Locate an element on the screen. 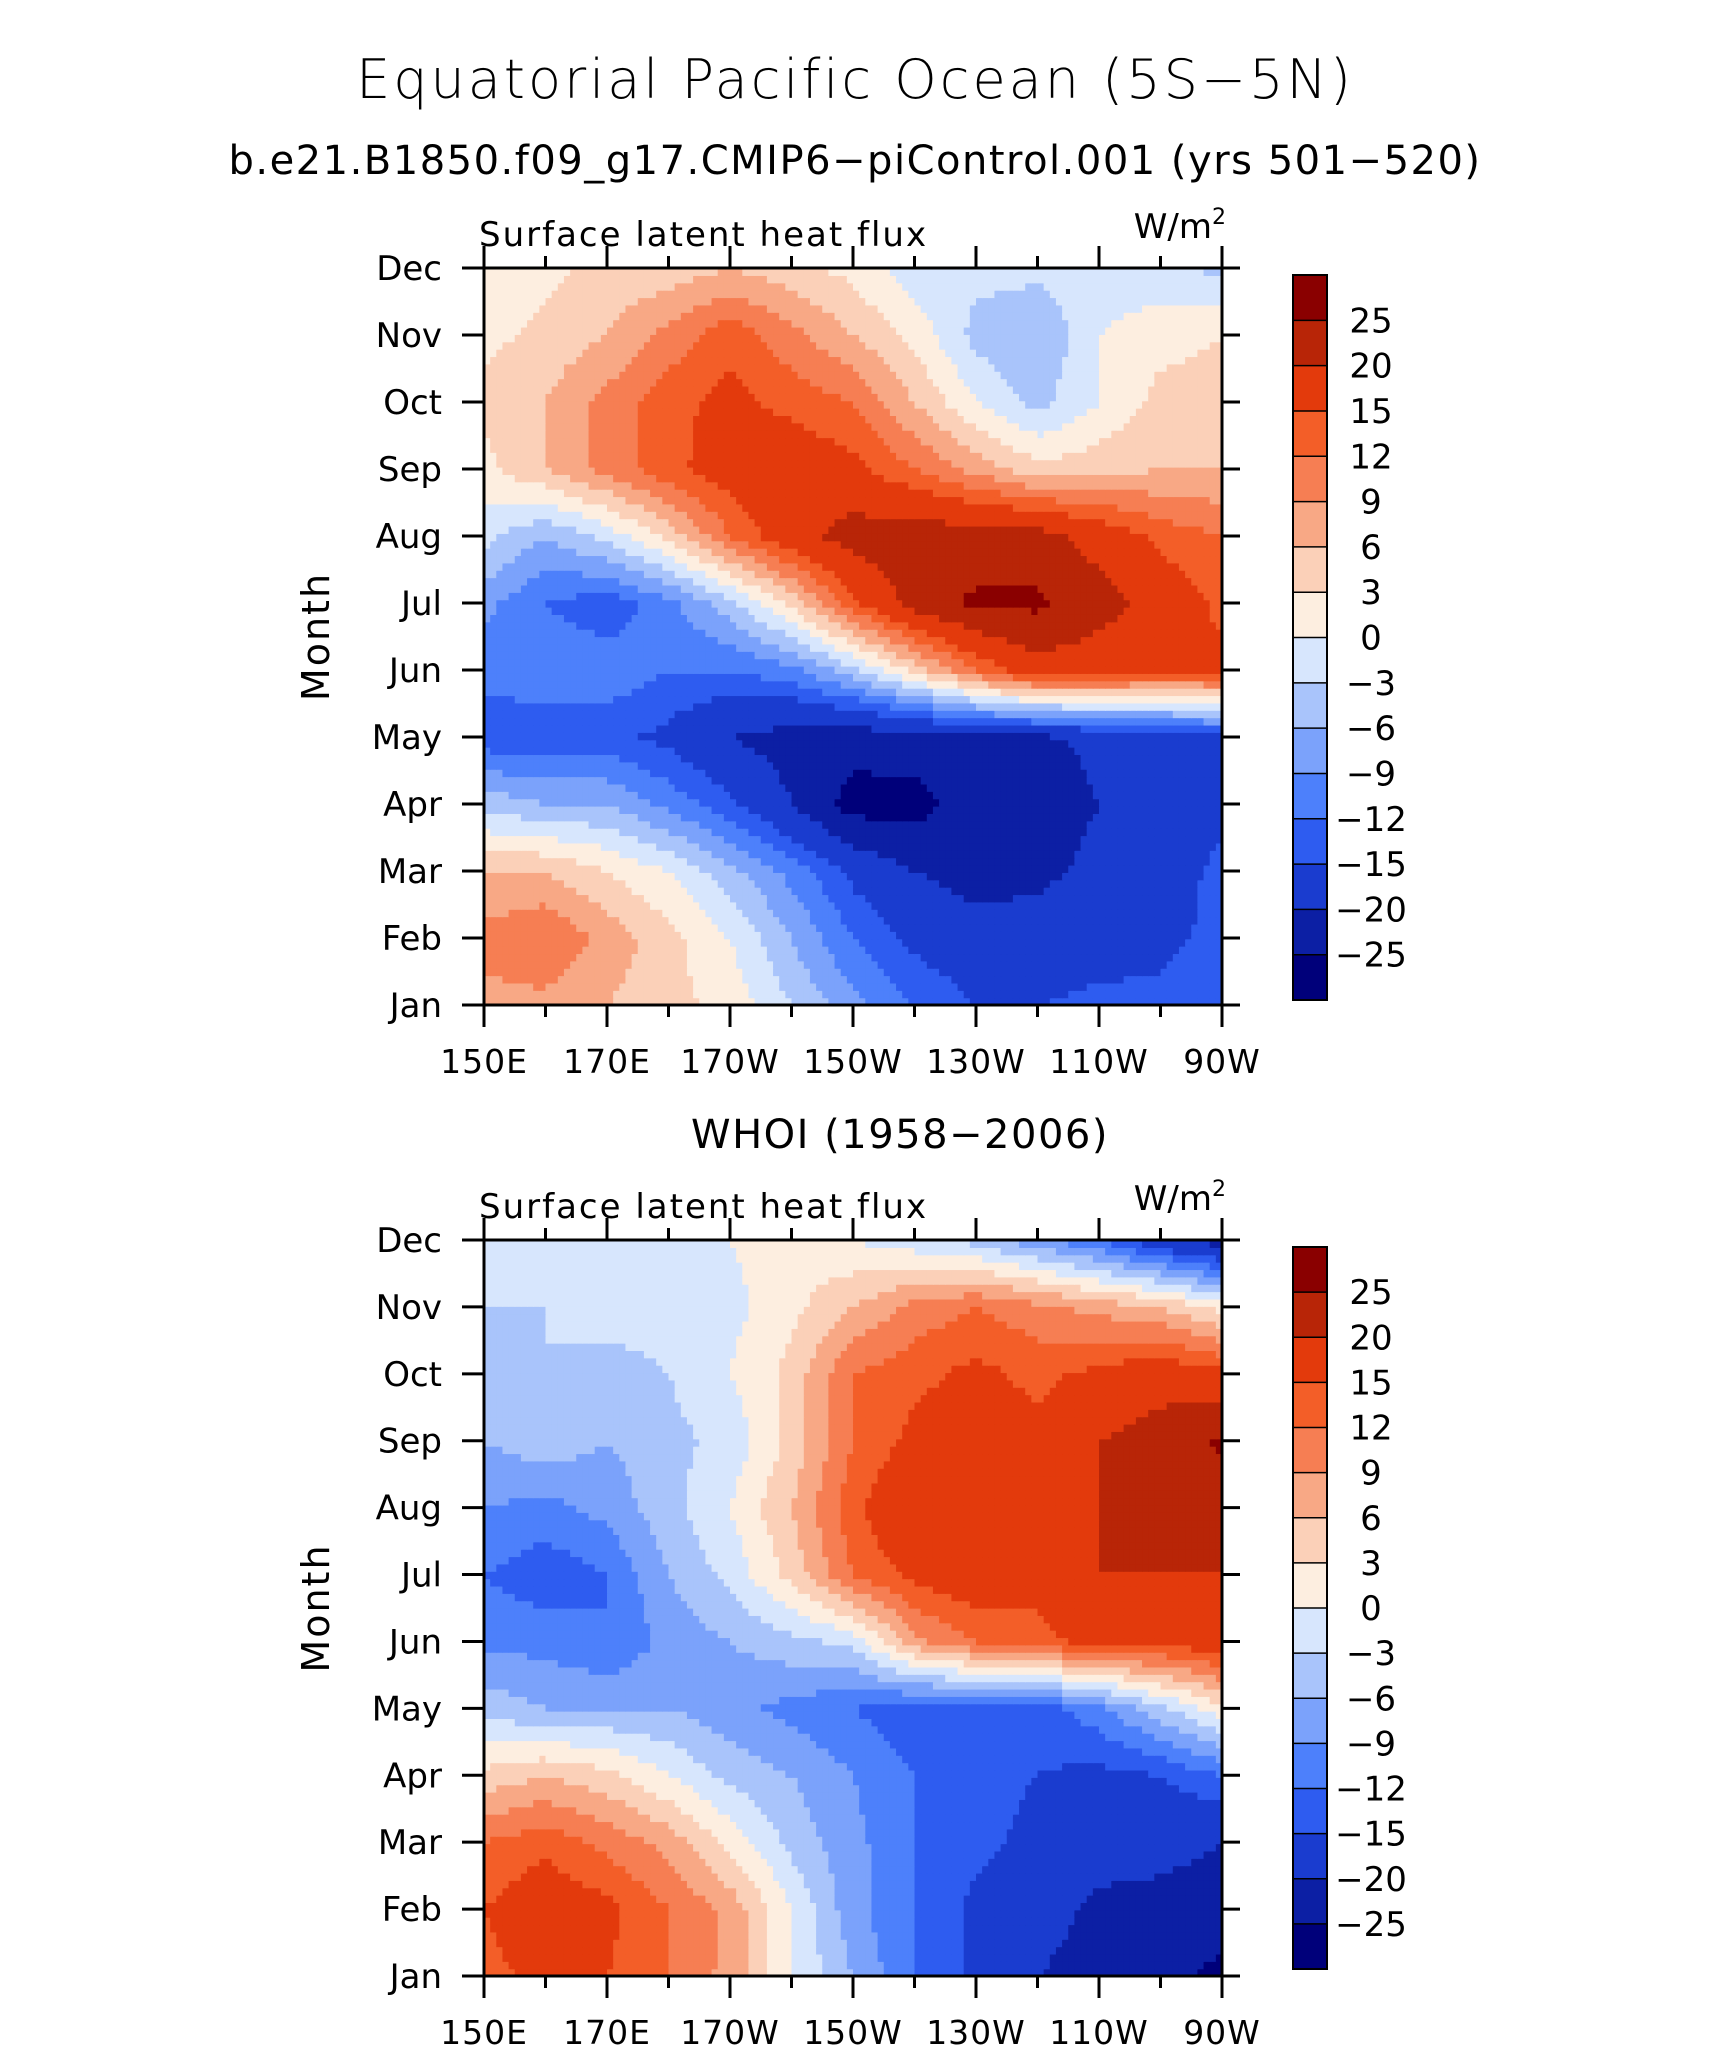  colorbar-label: −12 is located at coordinates (1371, 1790).